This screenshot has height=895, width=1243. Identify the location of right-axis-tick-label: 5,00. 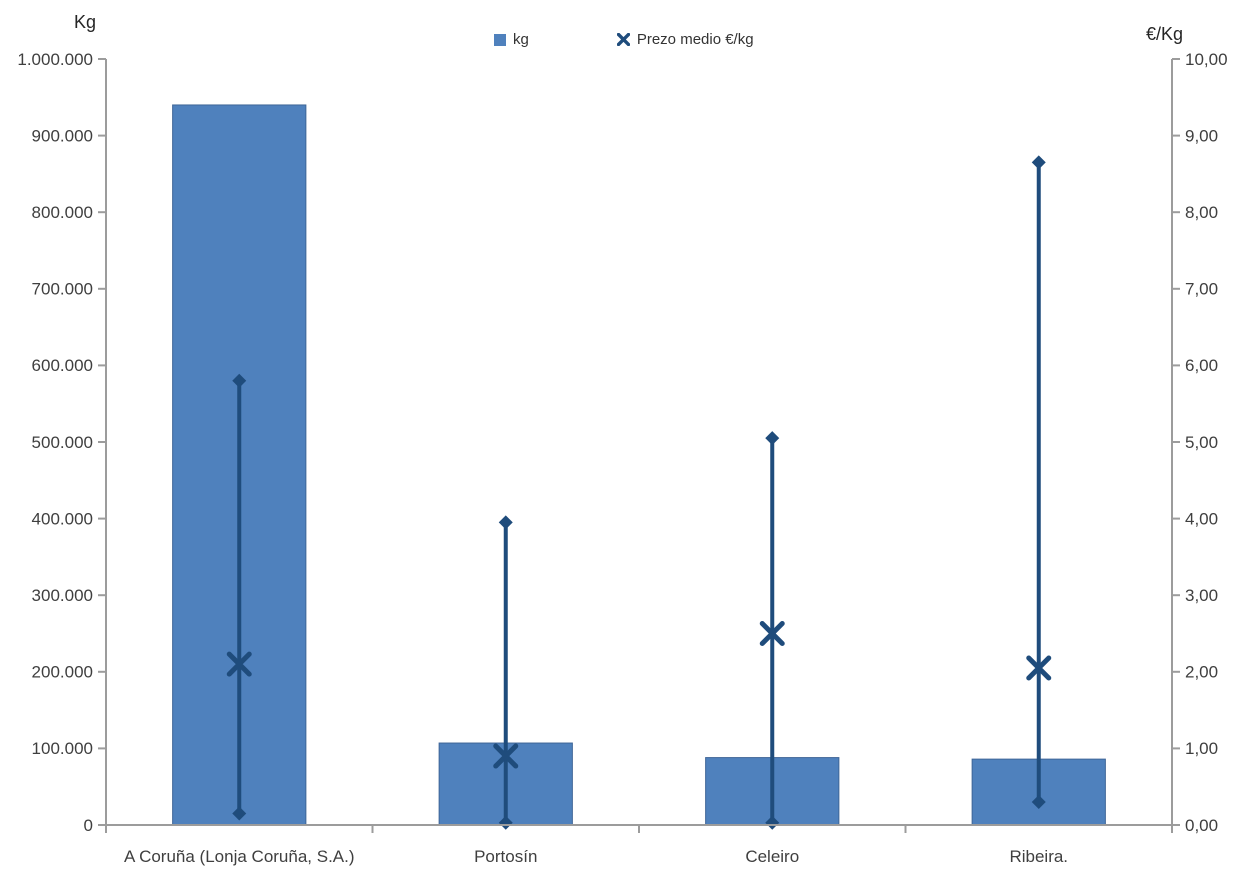
(1201, 442).